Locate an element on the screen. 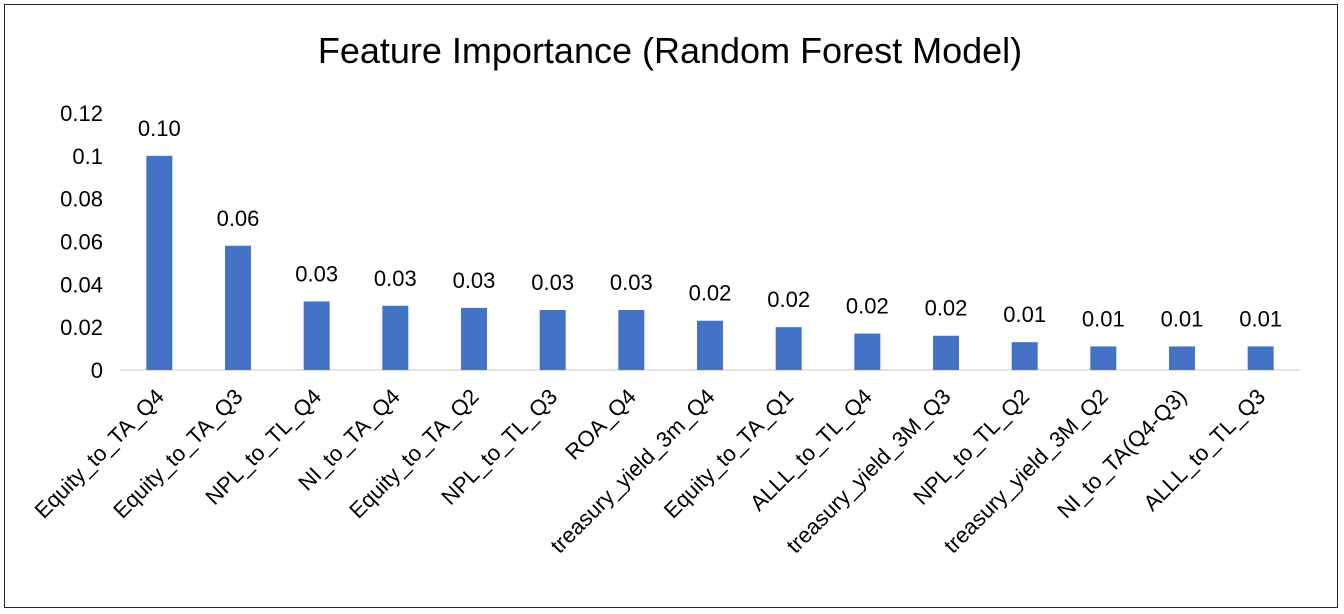  y-tick-label: 0.06 is located at coordinates (81, 242).